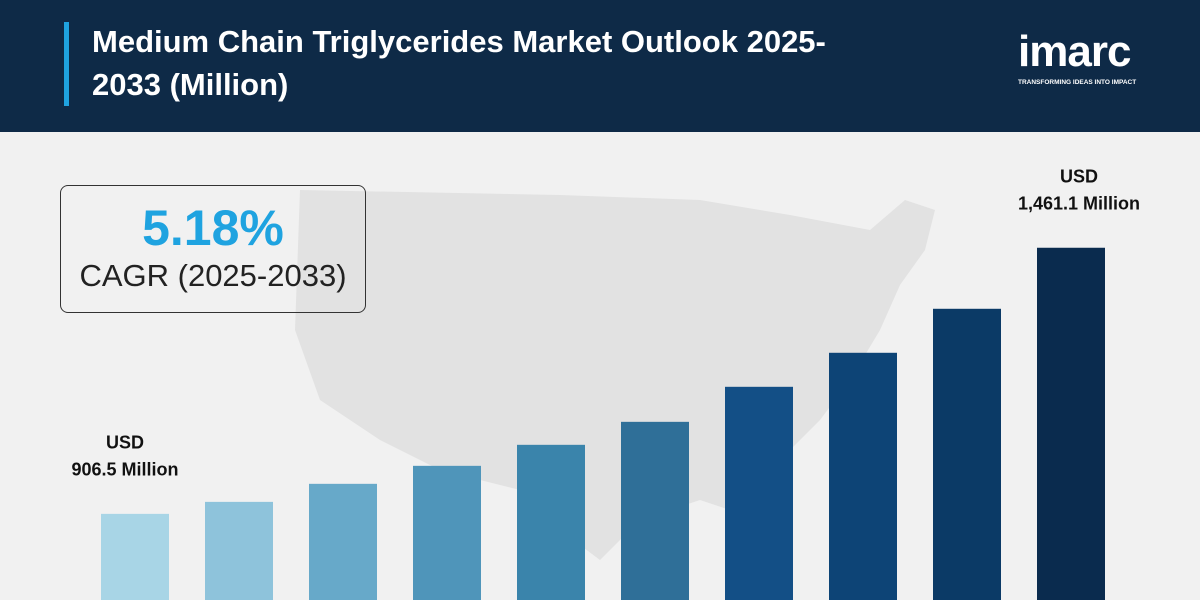 The image size is (1200, 600). Describe the element at coordinates (66, 64) in the screenshot. I see `accent-bar` at that location.